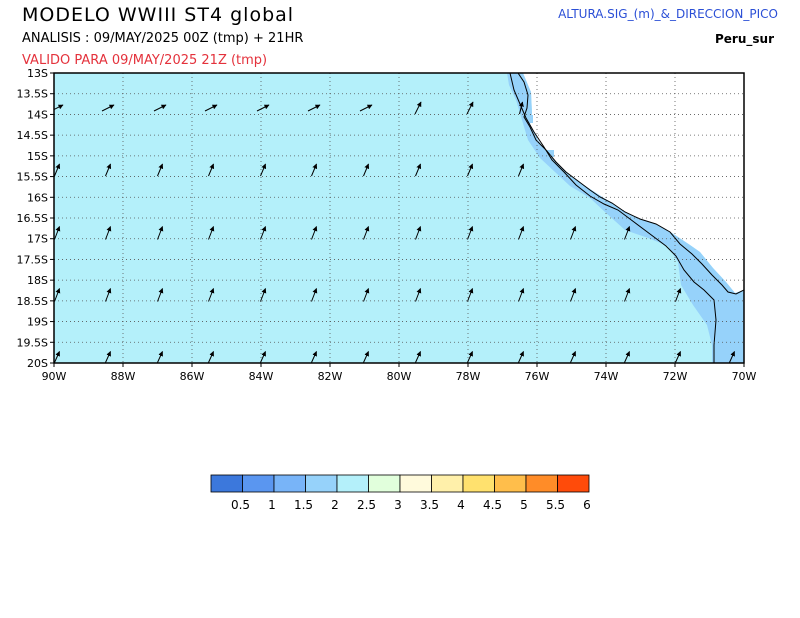 The width and height of the screenshot is (800, 618). Describe the element at coordinates (32, 259) in the screenshot. I see `lat-label: 17.5S` at that location.